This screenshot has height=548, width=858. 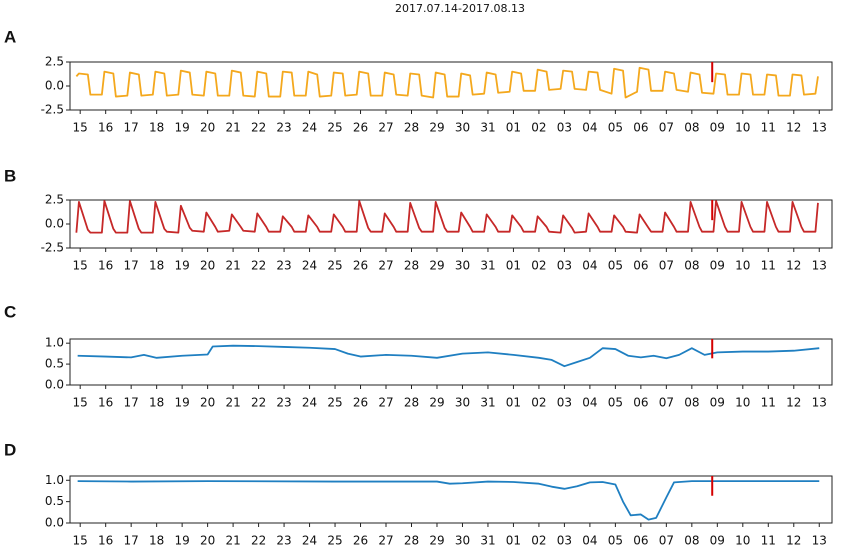 I want to click on panel-label: B, so click(x=10, y=175).